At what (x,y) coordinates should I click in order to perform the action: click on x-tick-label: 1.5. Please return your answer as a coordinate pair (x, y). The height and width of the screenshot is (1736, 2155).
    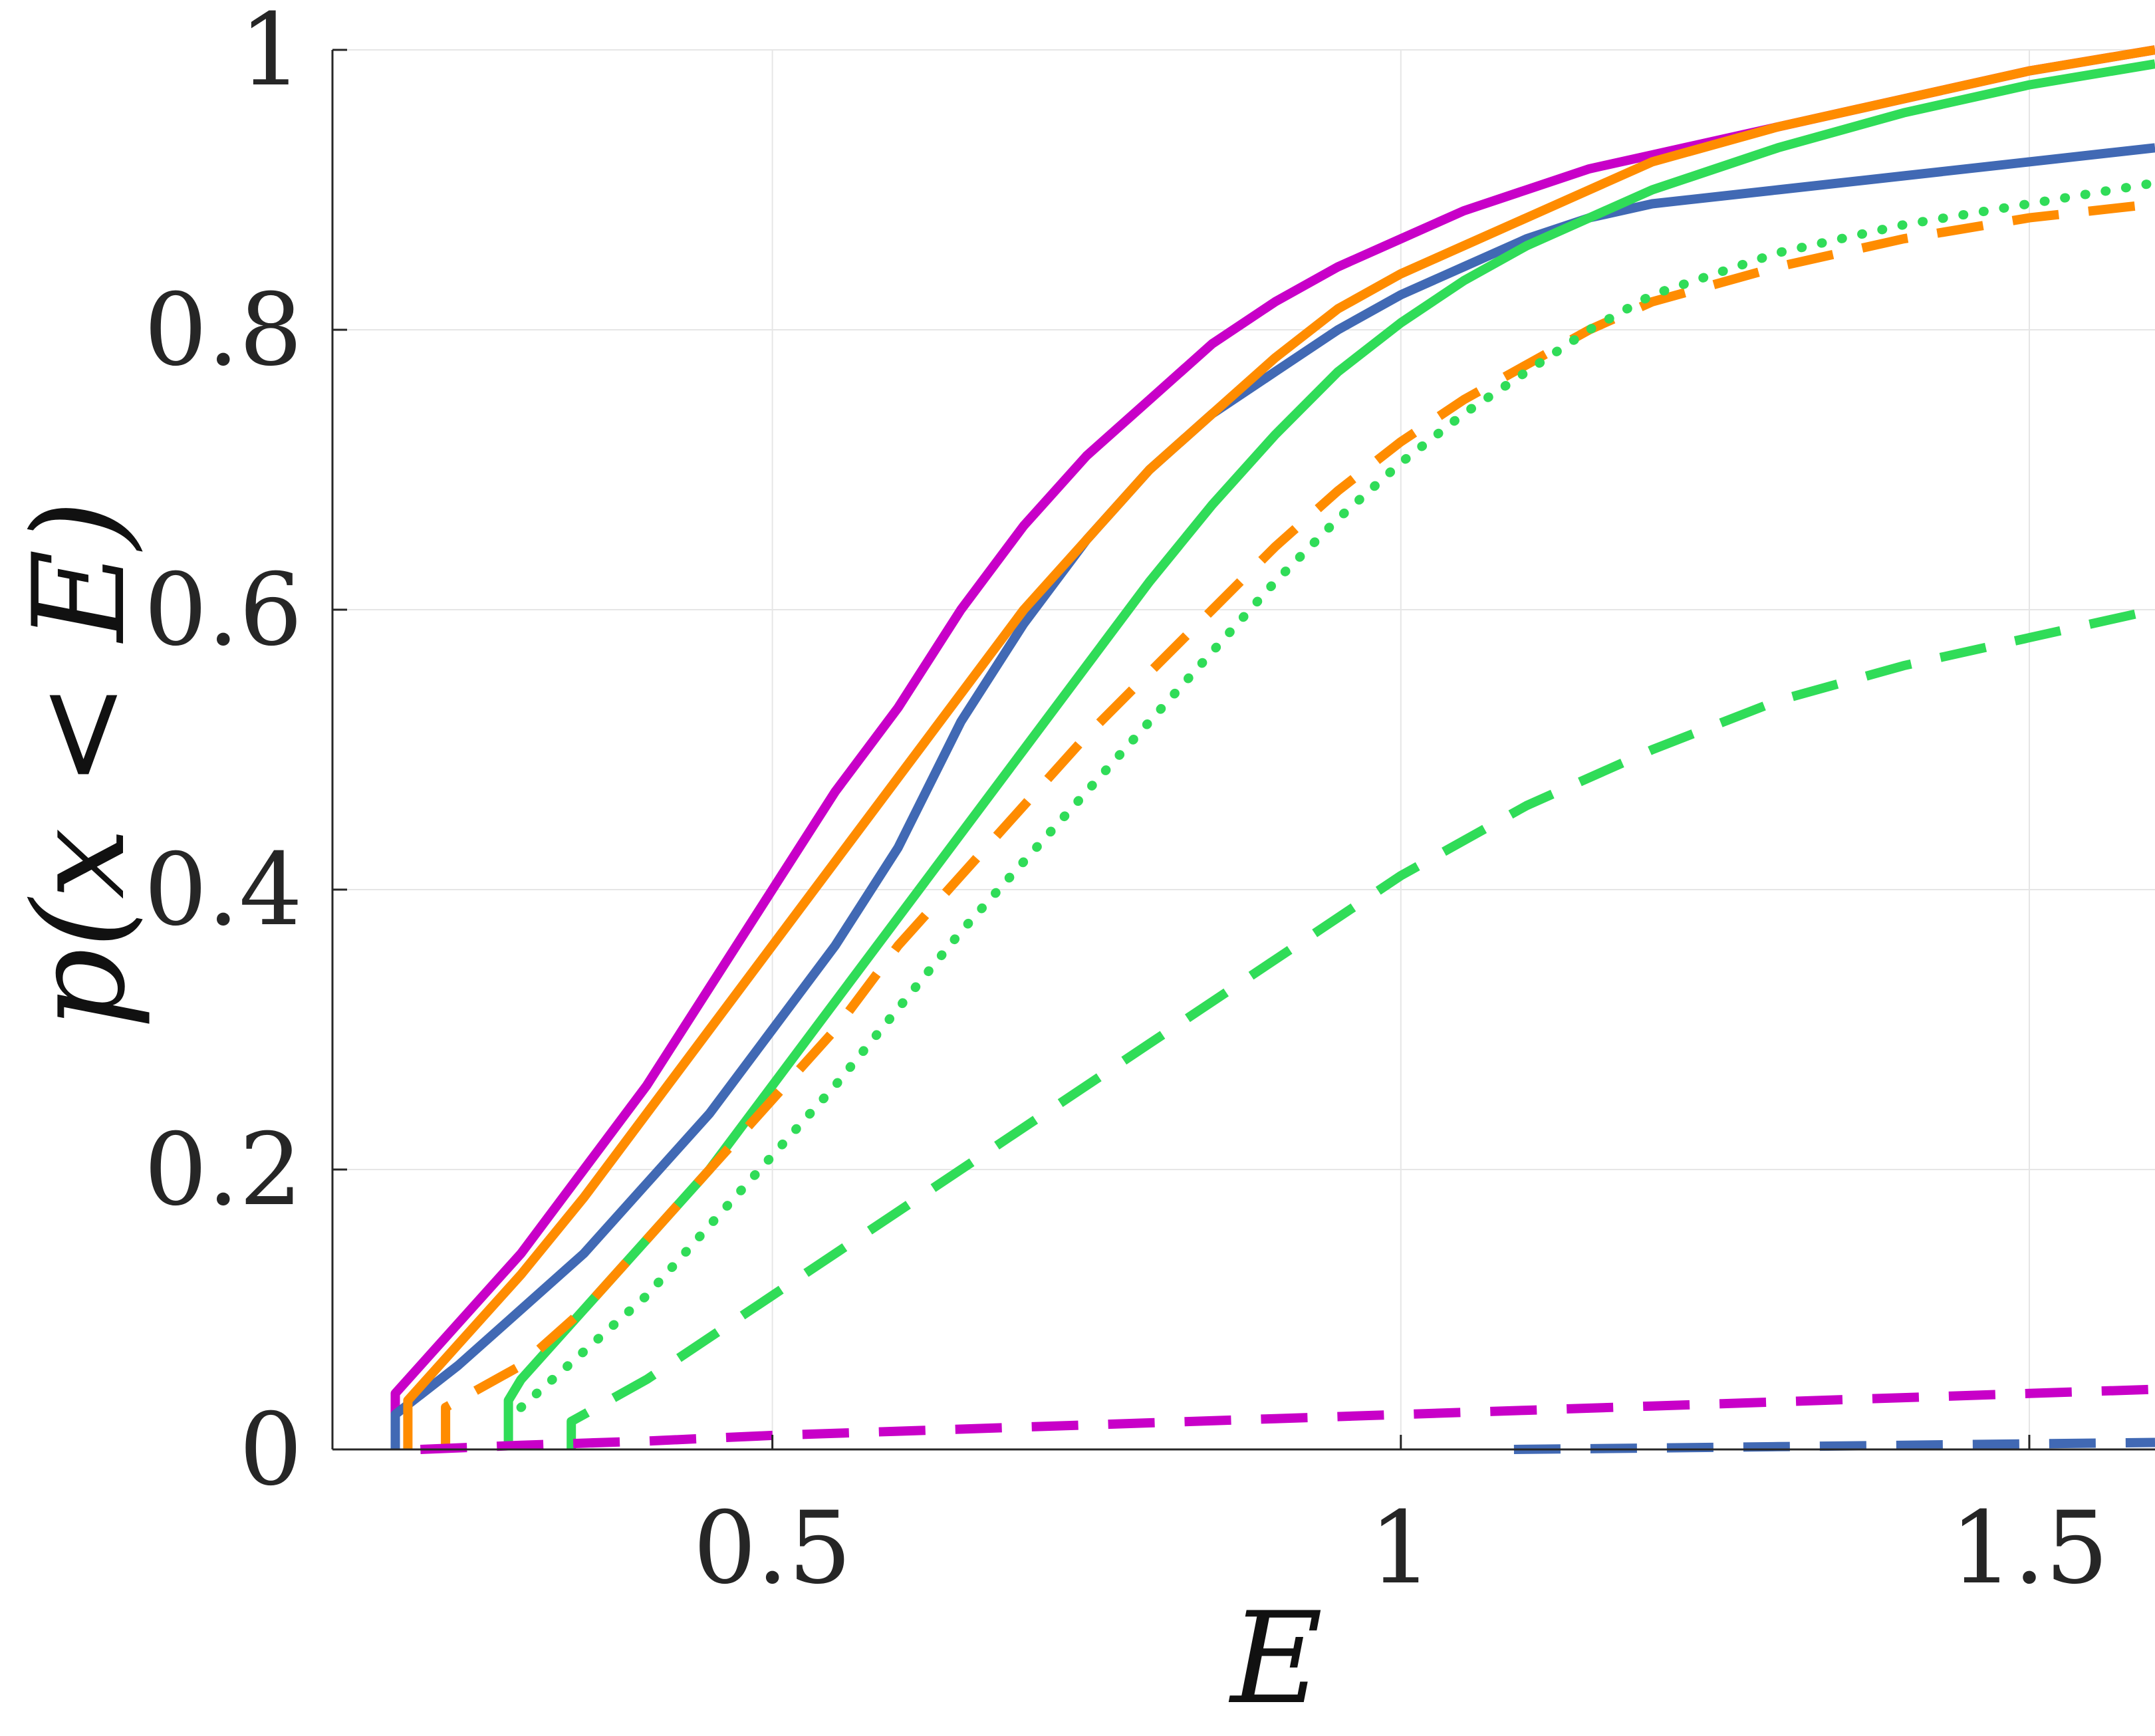
    Looking at the image, I should click on (2029, 1549).